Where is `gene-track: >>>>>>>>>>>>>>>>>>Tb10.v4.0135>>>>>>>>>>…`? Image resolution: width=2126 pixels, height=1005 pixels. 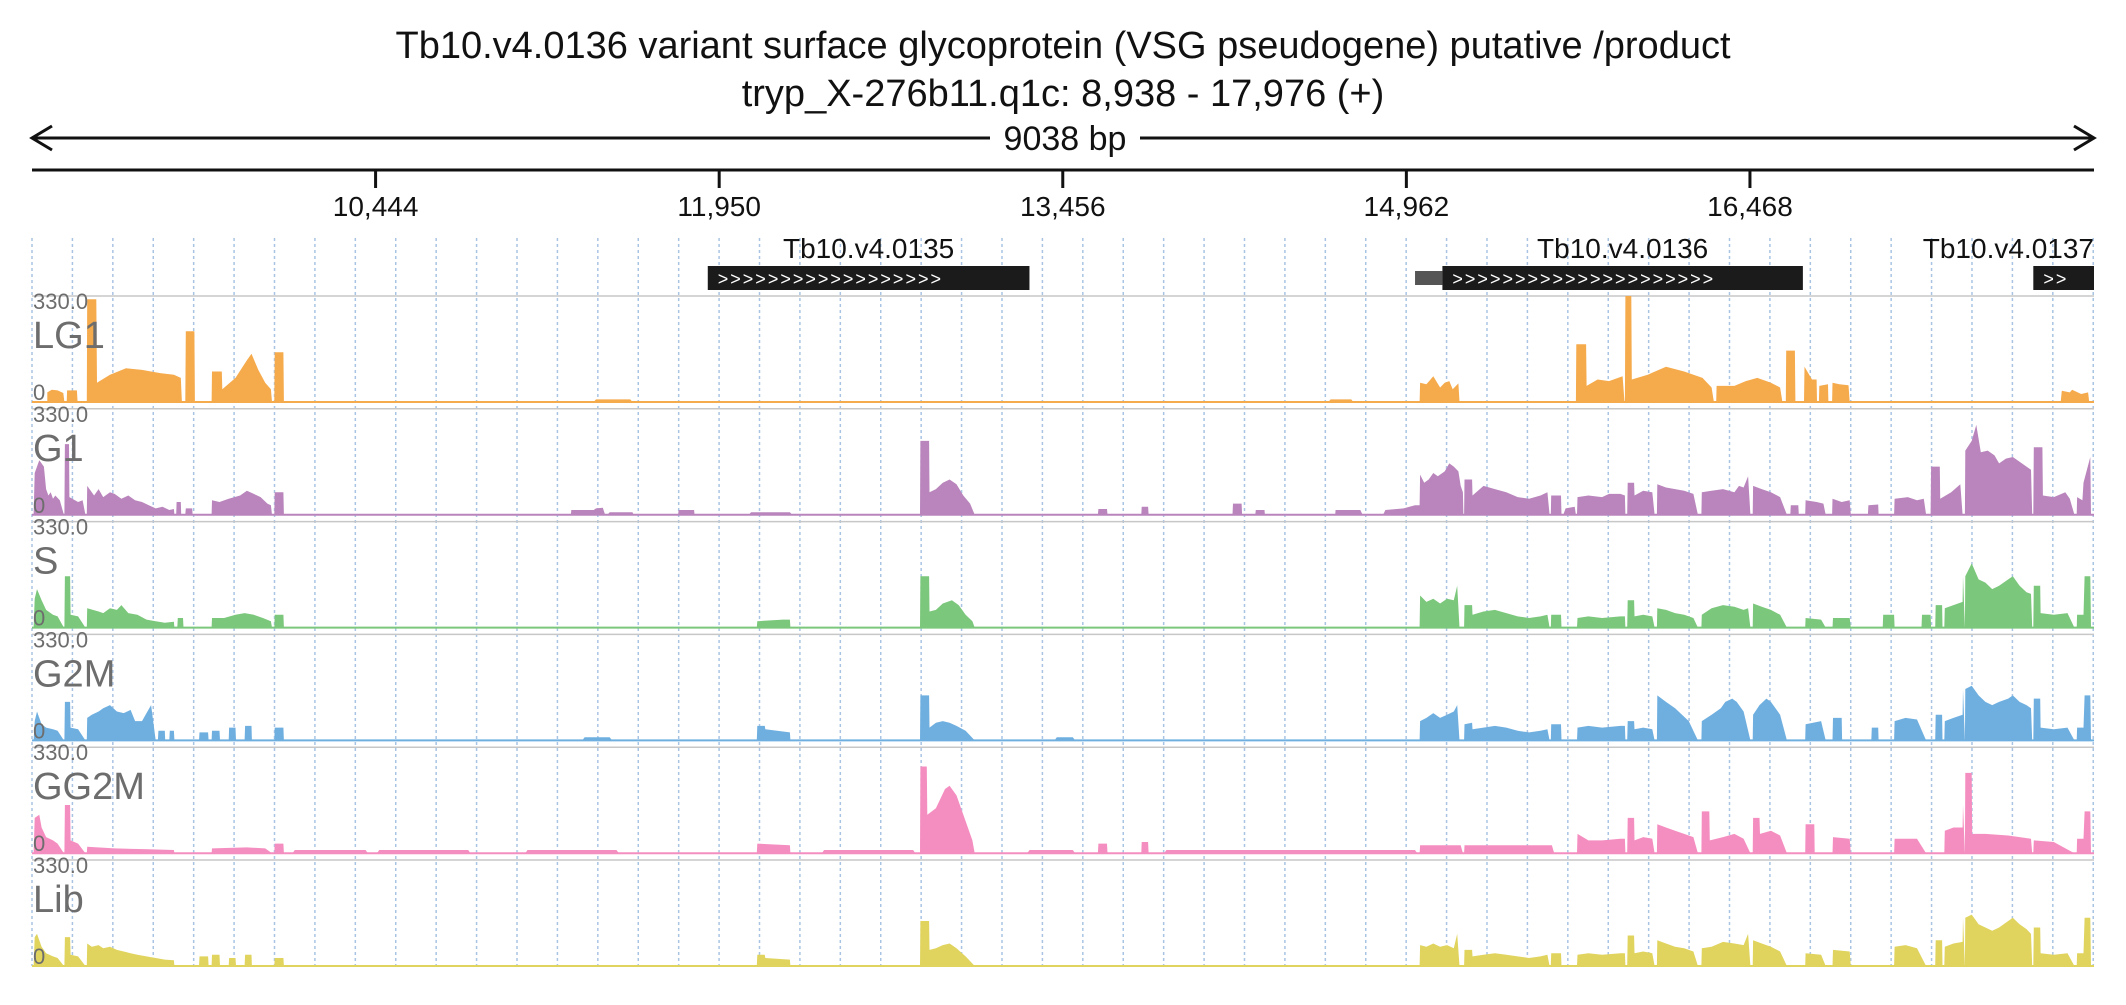
gene-track: >>>>>>>>>>>>>>>>>>Tb10.v4.0135>>>>>>>>>>… is located at coordinates (1400, 261).